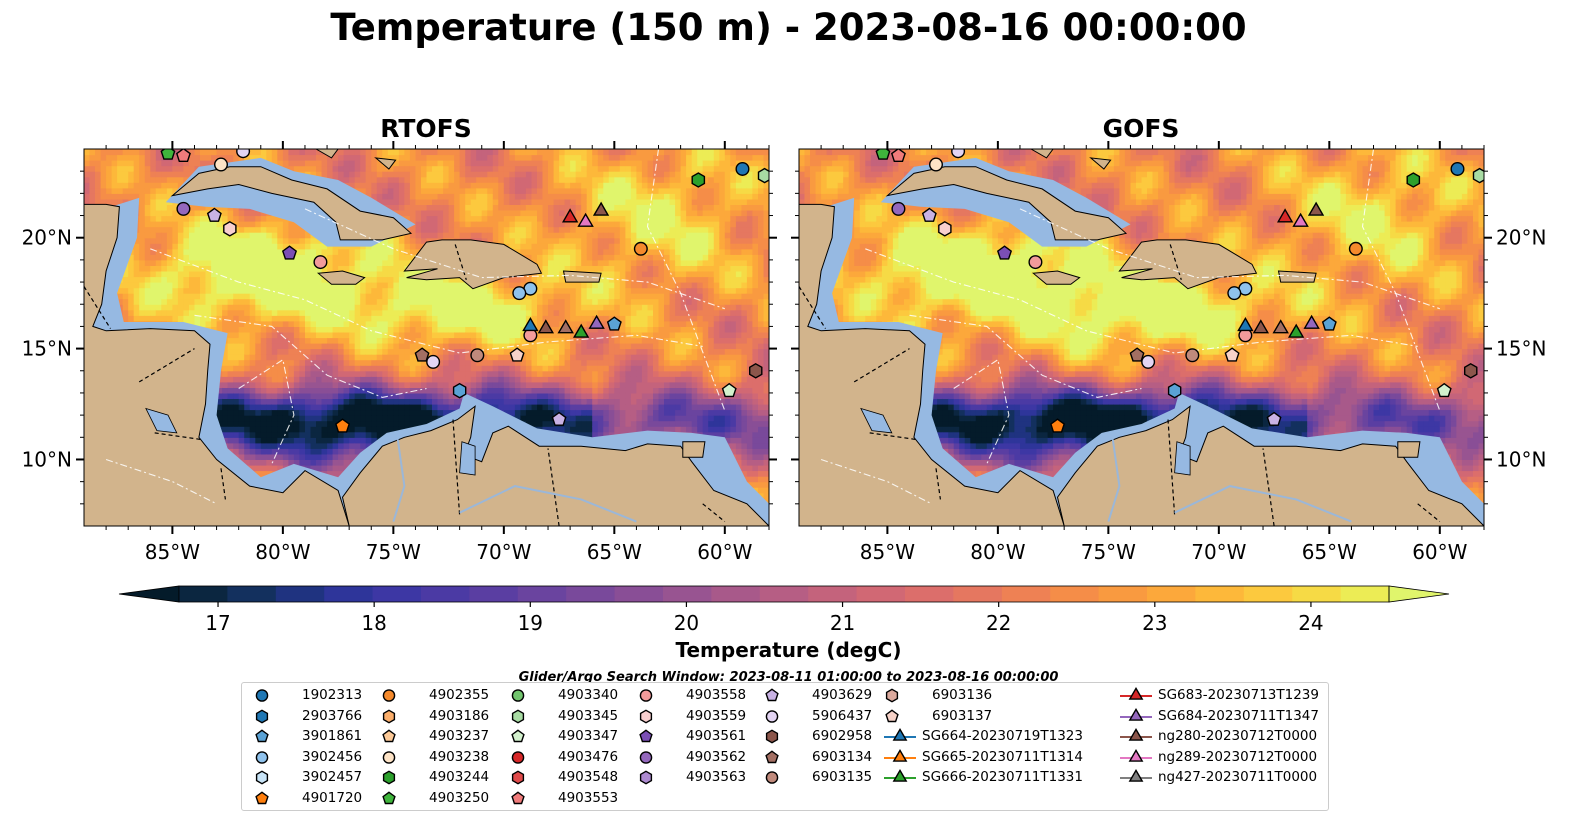 This screenshot has width=1577, height=827. I want to click on legend-marker-SG665-20230711T1314, so click(900, 755).